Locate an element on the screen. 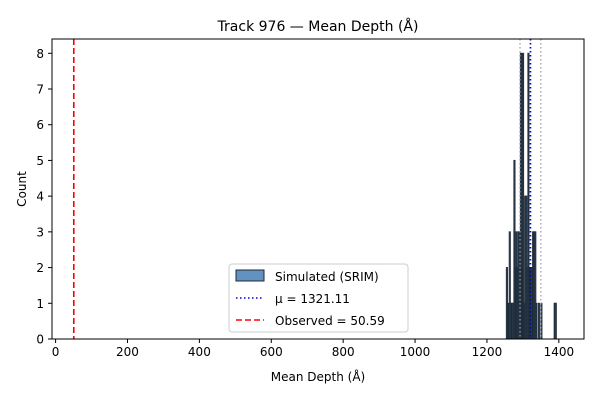  legend-simulated-label: Simulated (SRIM) is located at coordinates (327, 277).